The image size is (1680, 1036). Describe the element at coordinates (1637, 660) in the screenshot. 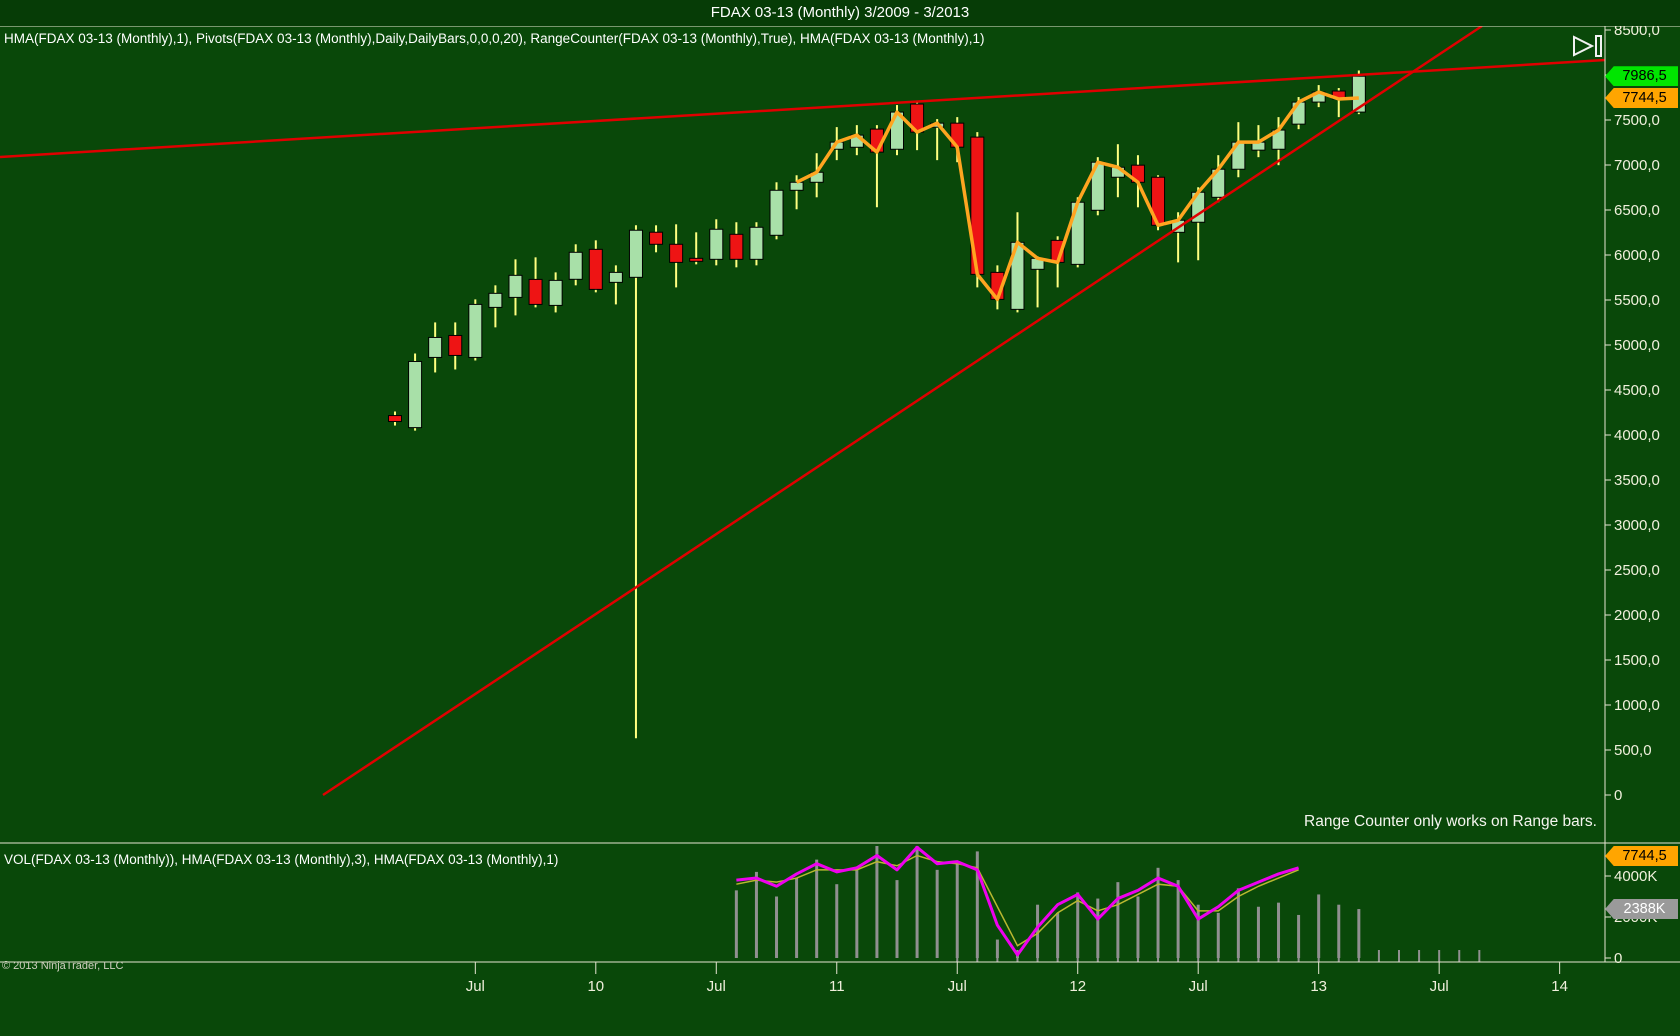

I see `price-axis-label: 1500,0` at that location.